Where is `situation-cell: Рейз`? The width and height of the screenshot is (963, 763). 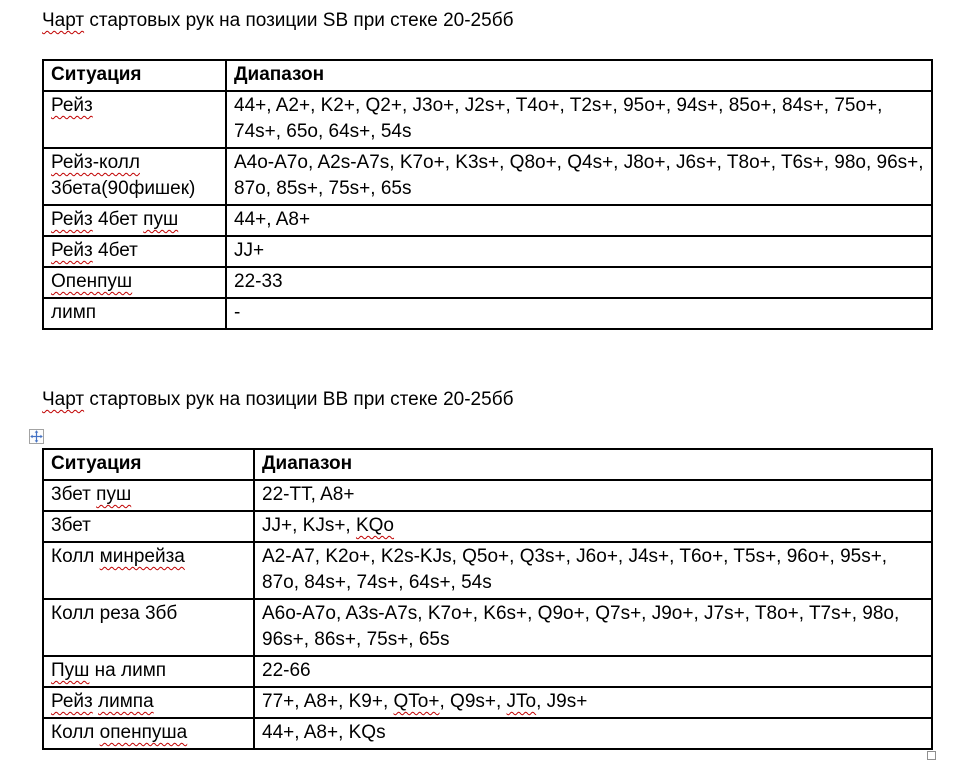 situation-cell: Рейз is located at coordinates (134, 119).